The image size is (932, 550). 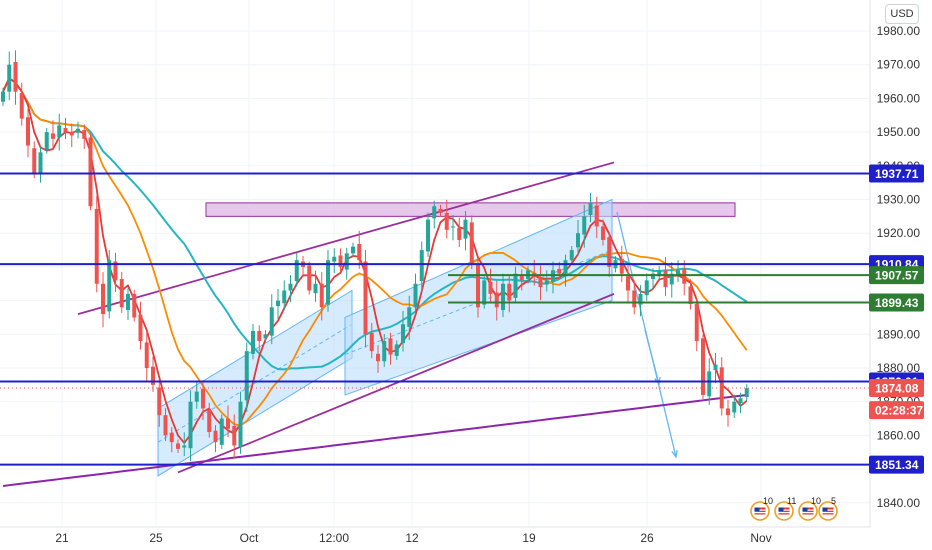 I want to click on resistance-zone, so click(x=470, y=209).